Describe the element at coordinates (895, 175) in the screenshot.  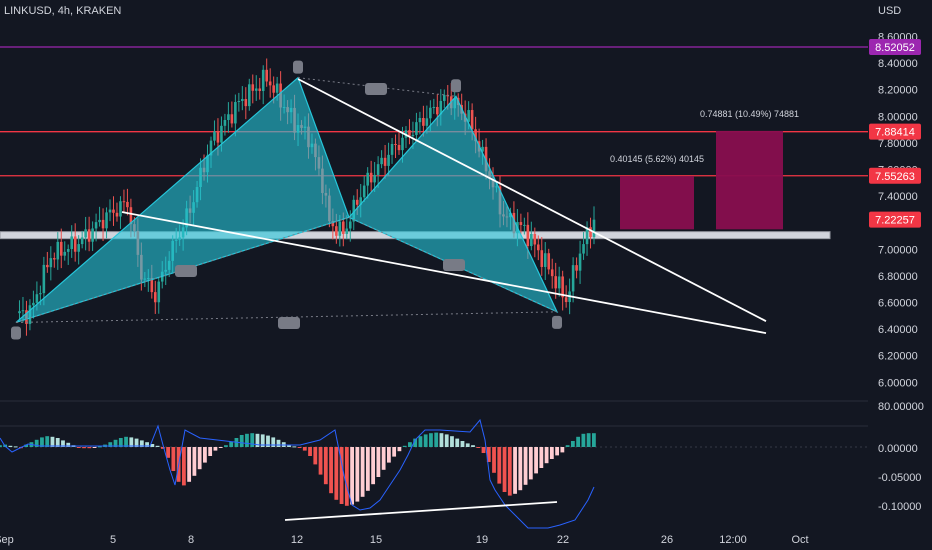
I see `price-tag-2: 7.55263` at that location.